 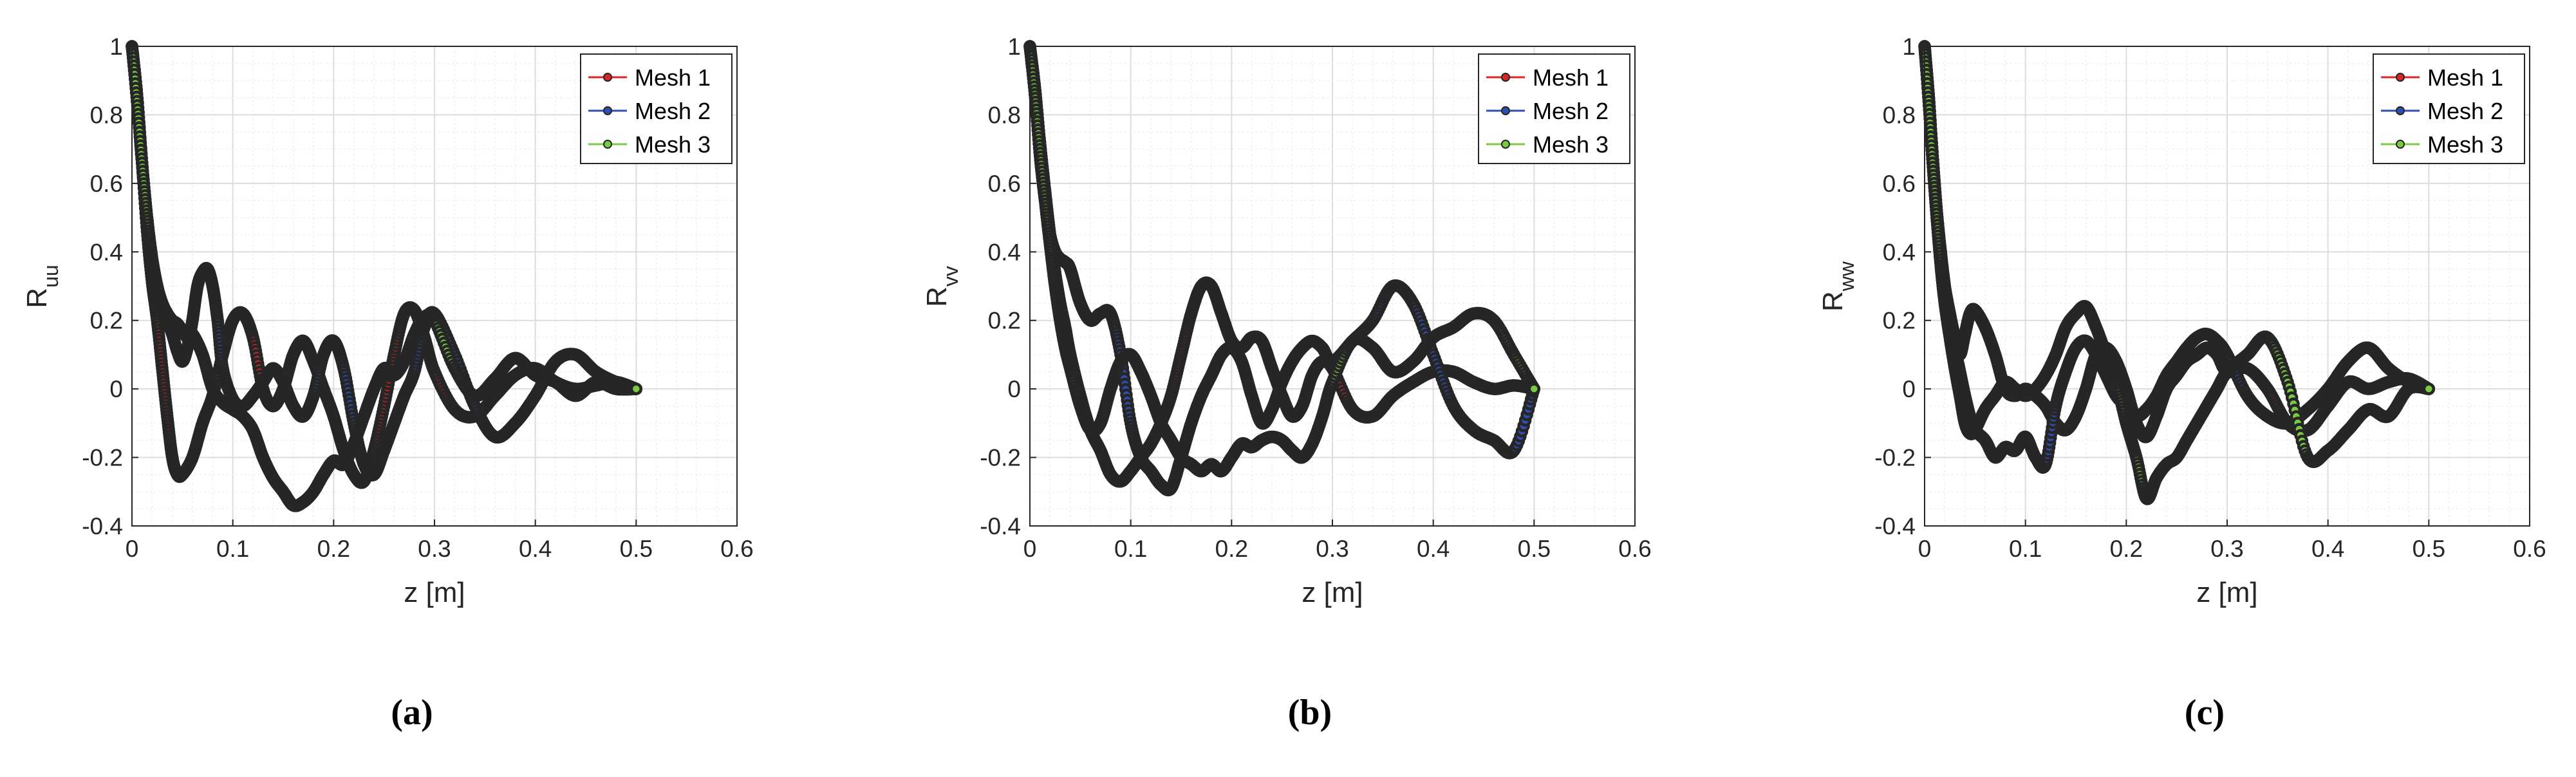 I want to click on panel-caption: (a), so click(x=412, y=713).